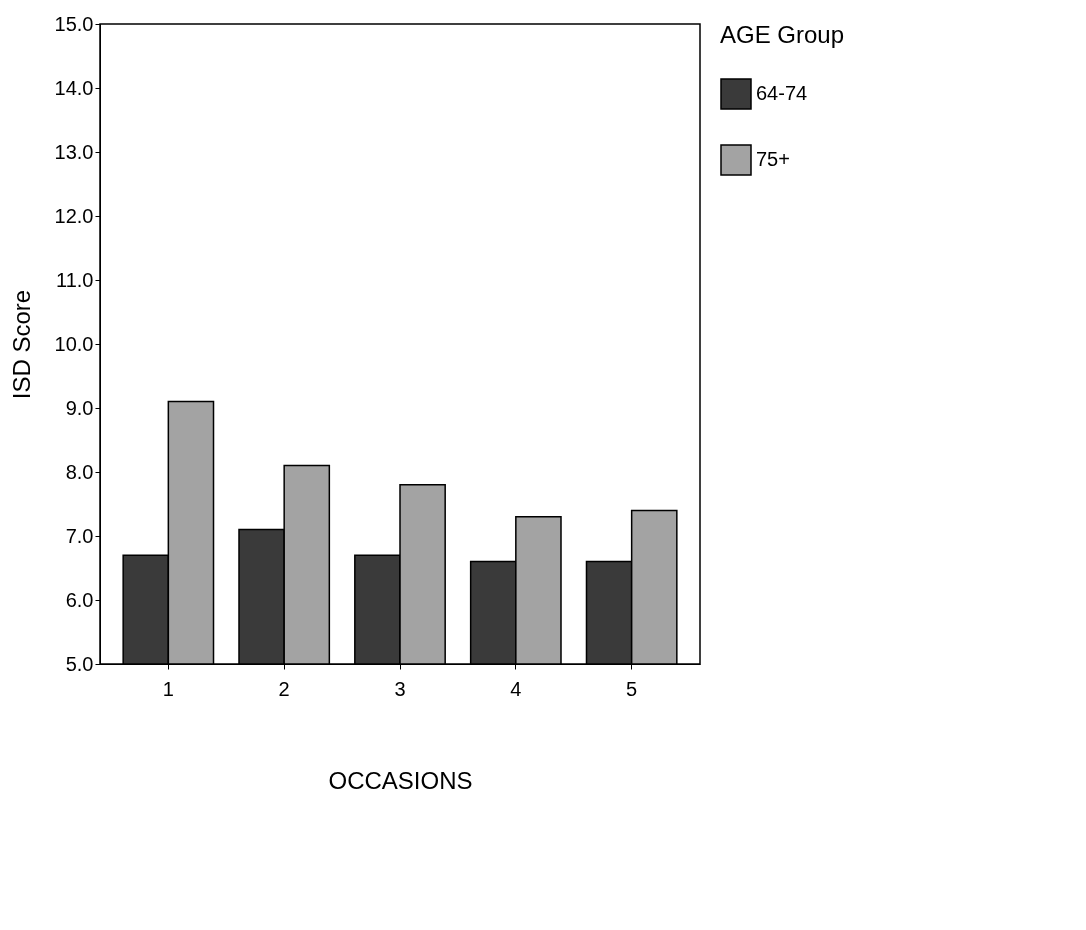  I want to click on y-tick-label: 7.0, so click(79, 535).